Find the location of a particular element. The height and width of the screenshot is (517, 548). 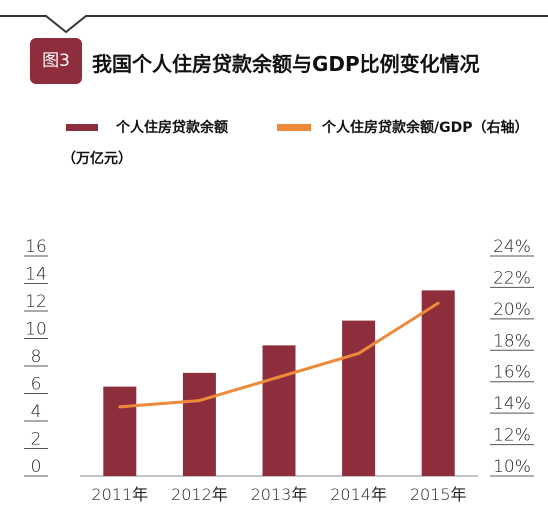

right-axis-tick-label: 12% is located at coordinates (512, 436).